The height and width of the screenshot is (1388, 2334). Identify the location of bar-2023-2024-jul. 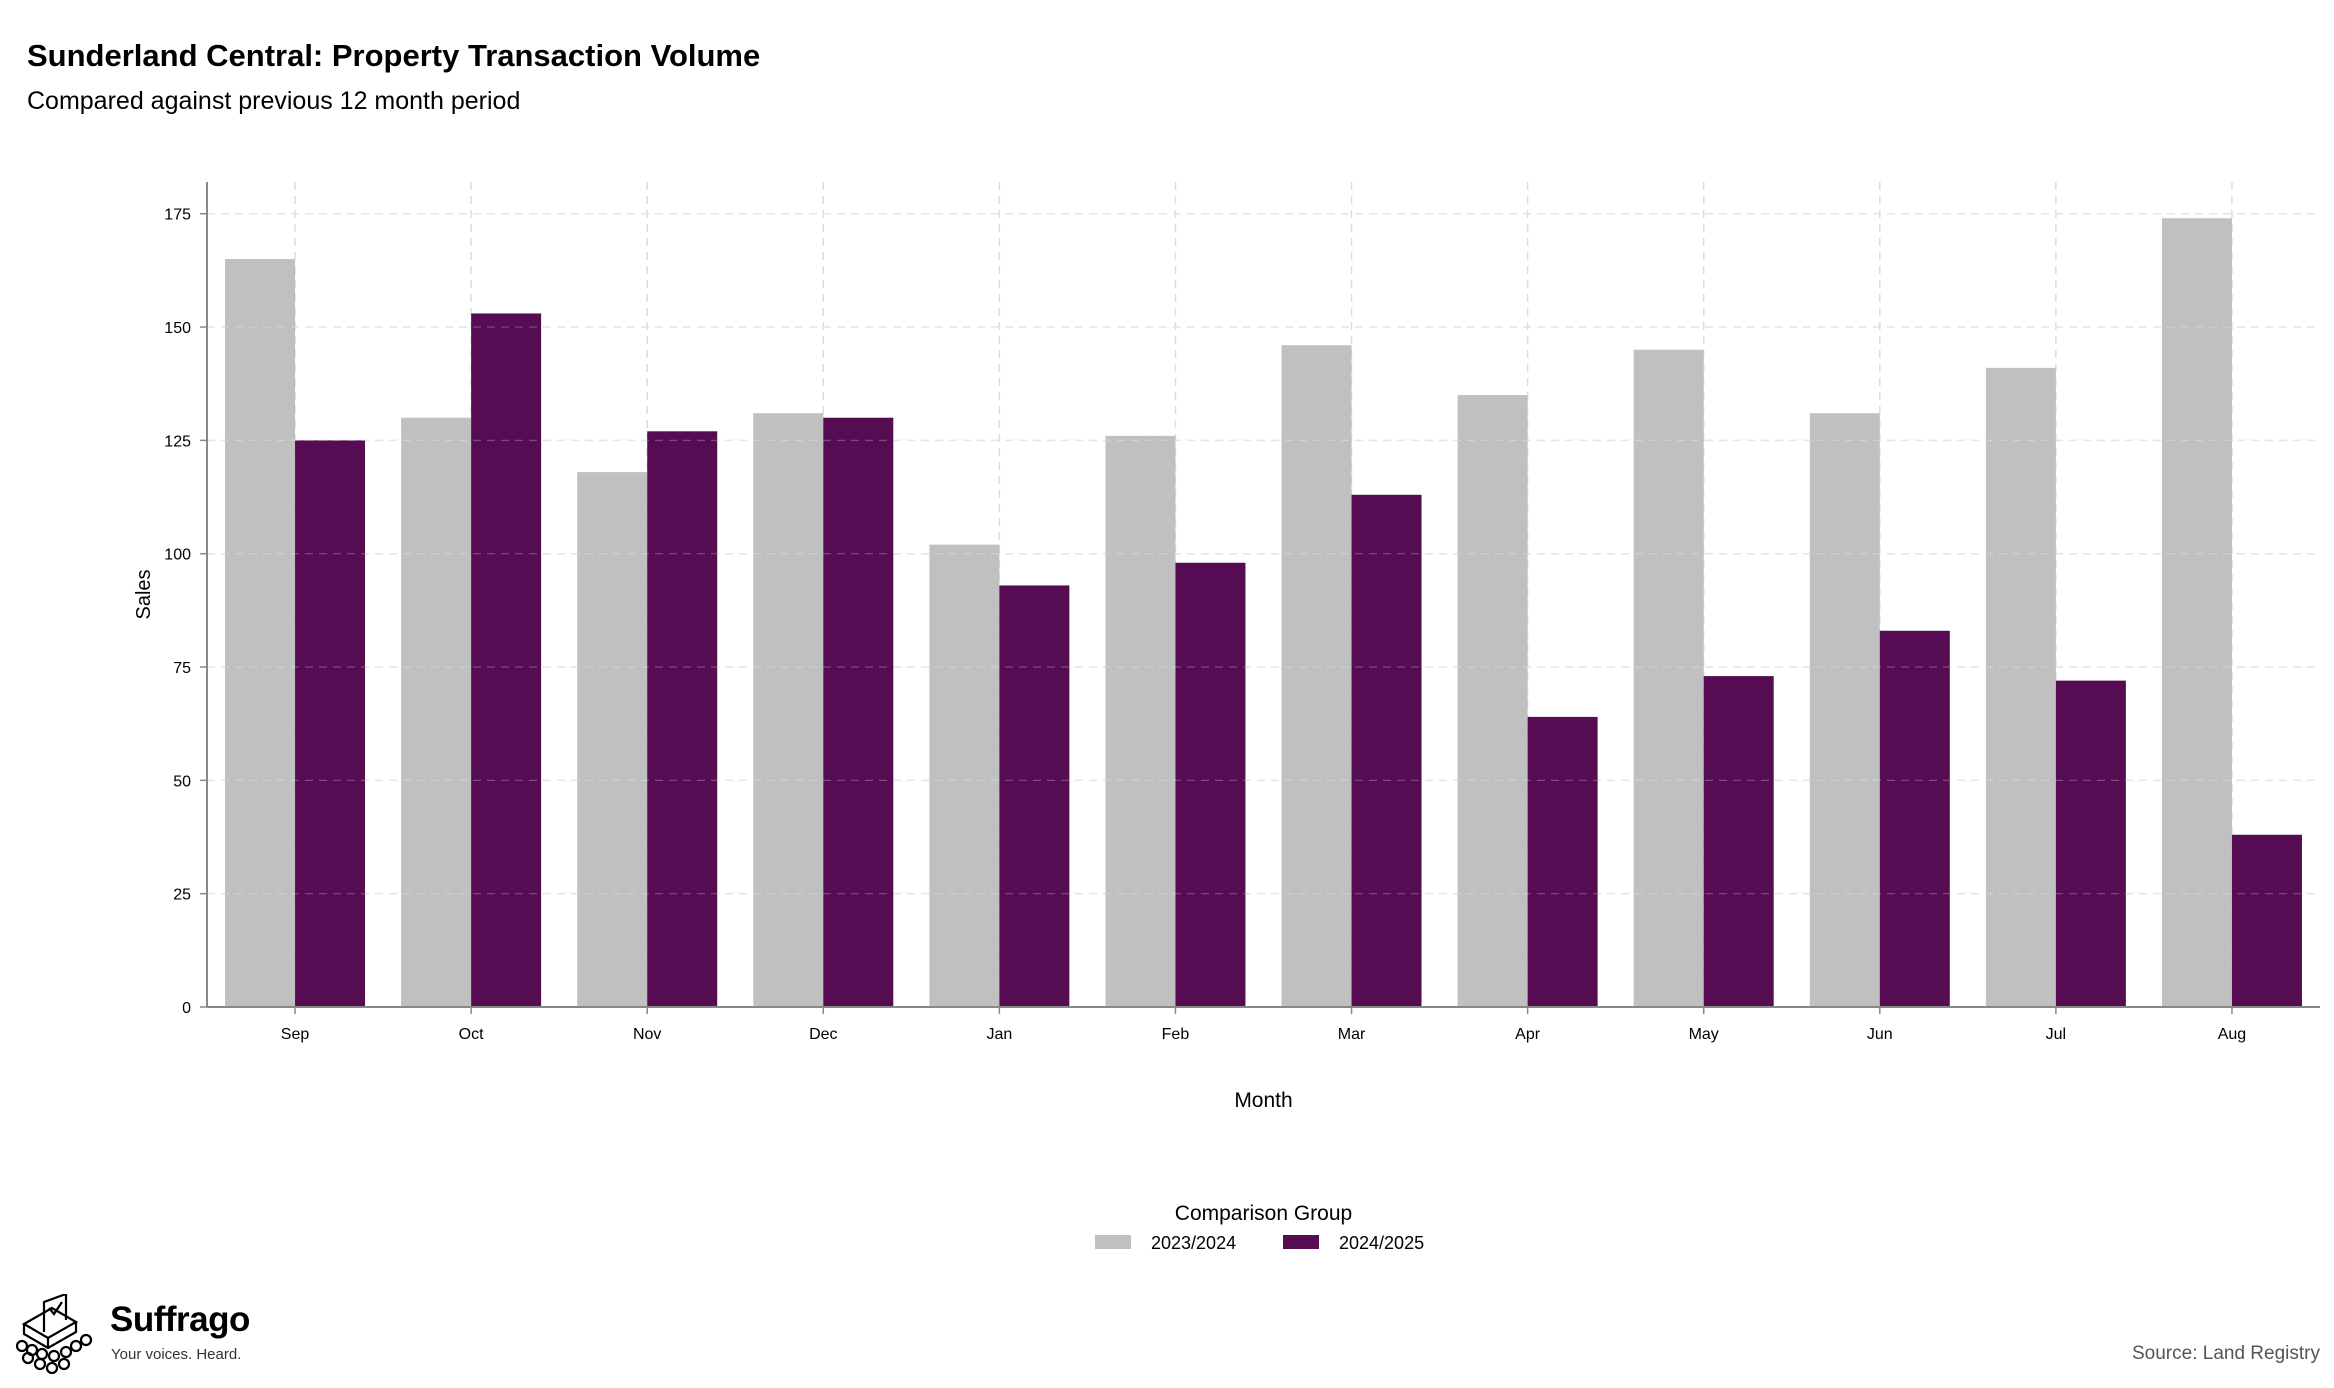
(2020, 687).